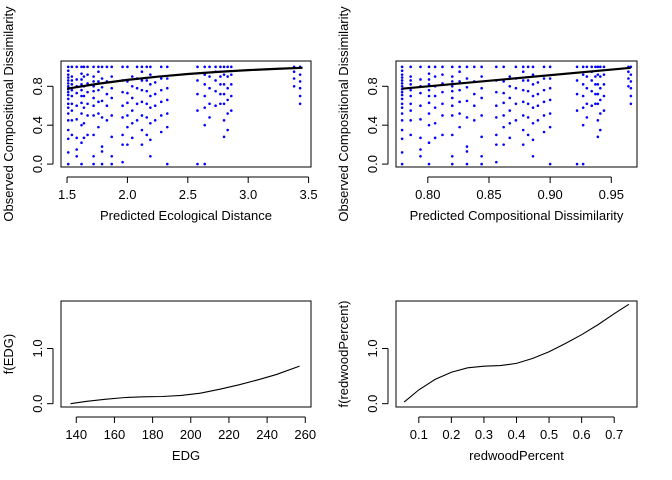  Describe the element at coordinates (37, 164) in the screenshot. I see `y-tick-label: 0.0` at that location.